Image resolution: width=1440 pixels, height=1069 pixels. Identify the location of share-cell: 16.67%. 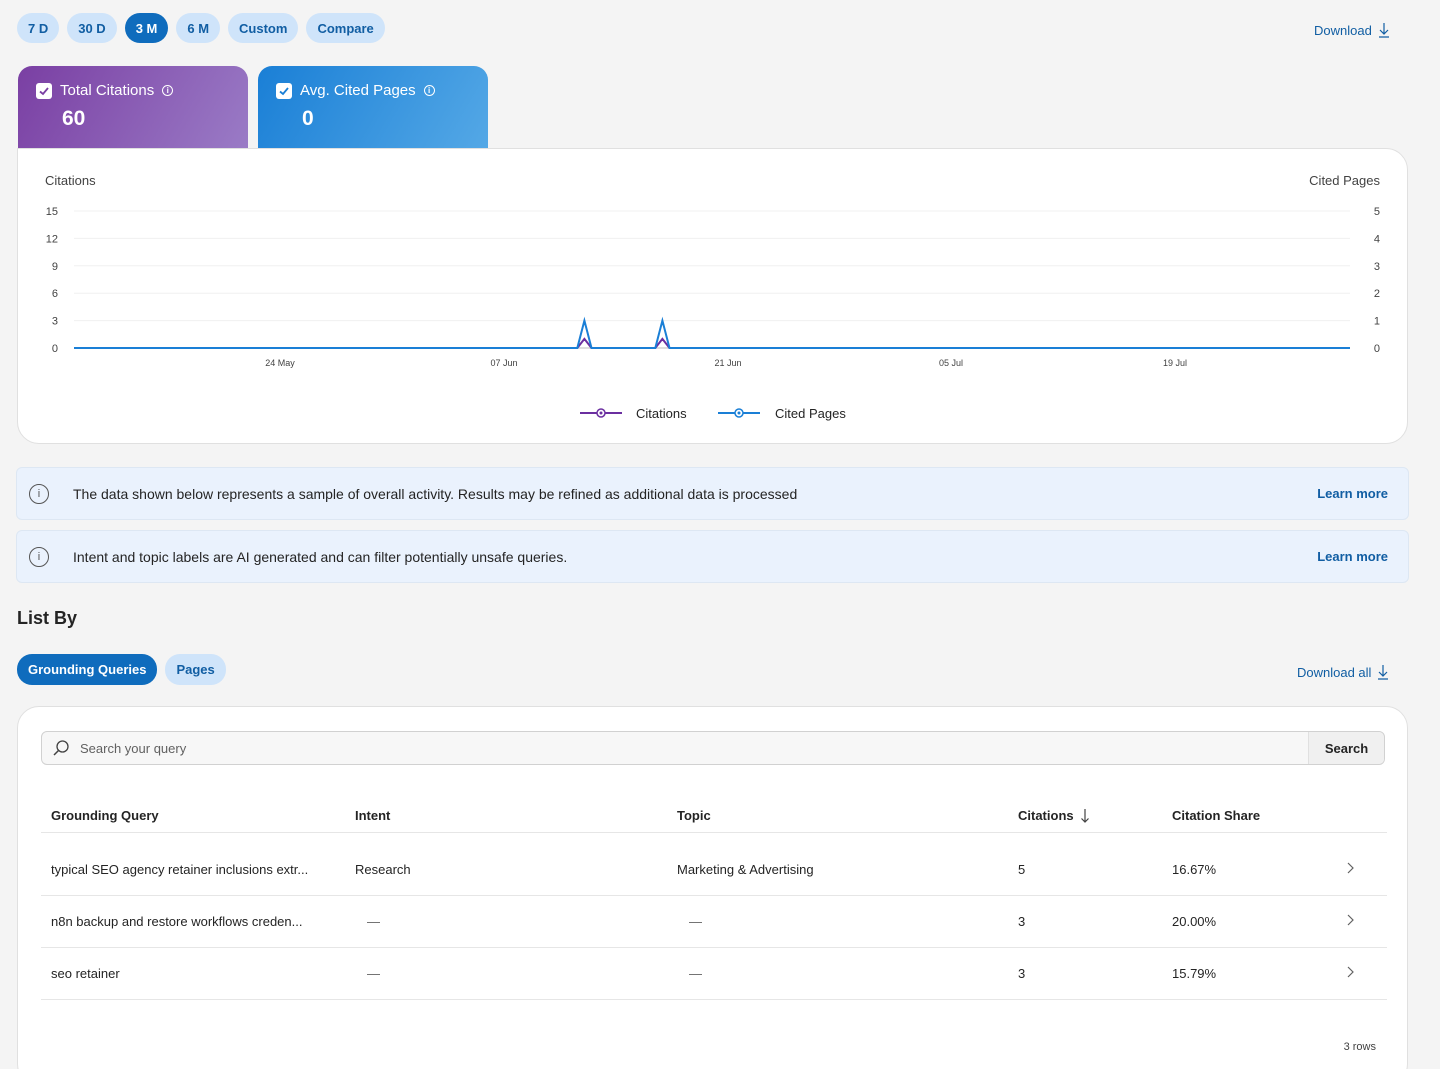
(1194, 869).